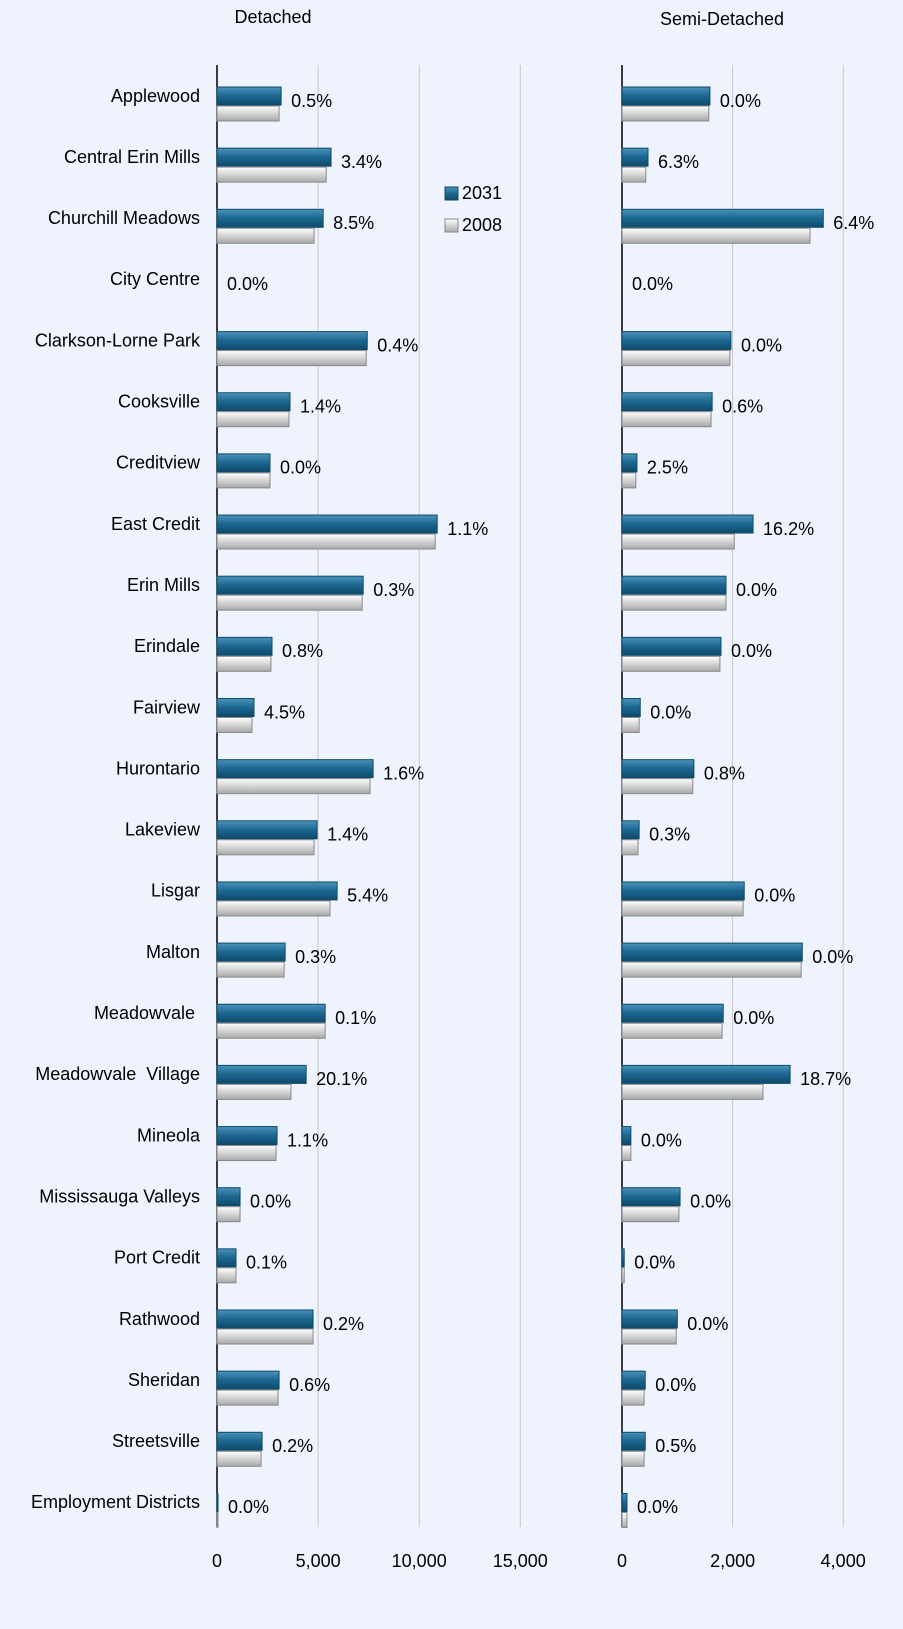  Describe the element at coordinates (266, 1263) in the screenshot. I see `annotation: 0.1%` at that location.